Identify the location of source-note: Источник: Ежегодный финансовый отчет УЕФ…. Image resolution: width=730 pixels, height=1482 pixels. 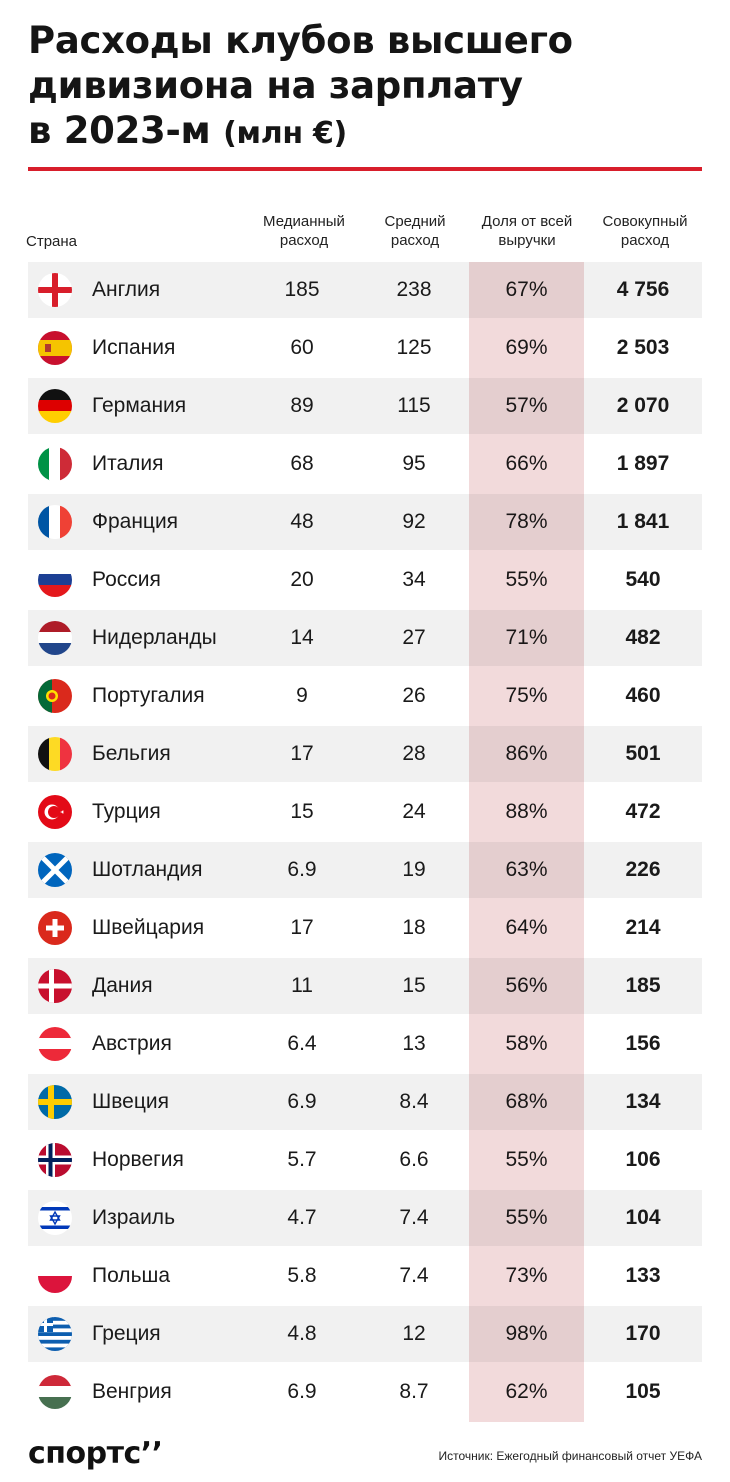
(570, 1456).